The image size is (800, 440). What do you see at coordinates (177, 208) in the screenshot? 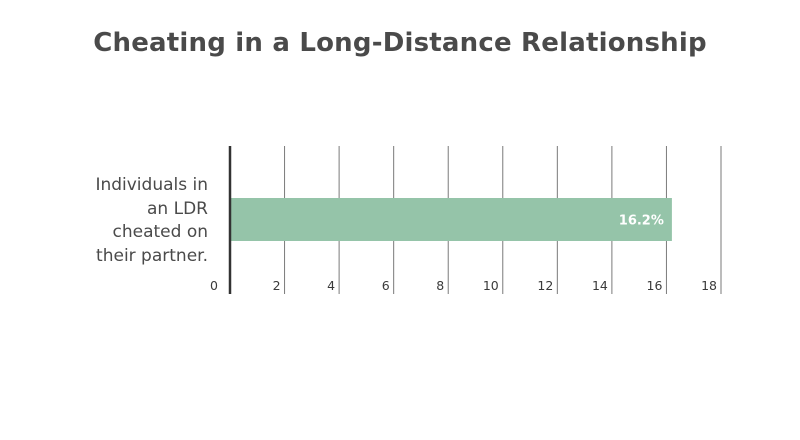
I see `category-label-line: an LDR` at bounding box center [177, 208].